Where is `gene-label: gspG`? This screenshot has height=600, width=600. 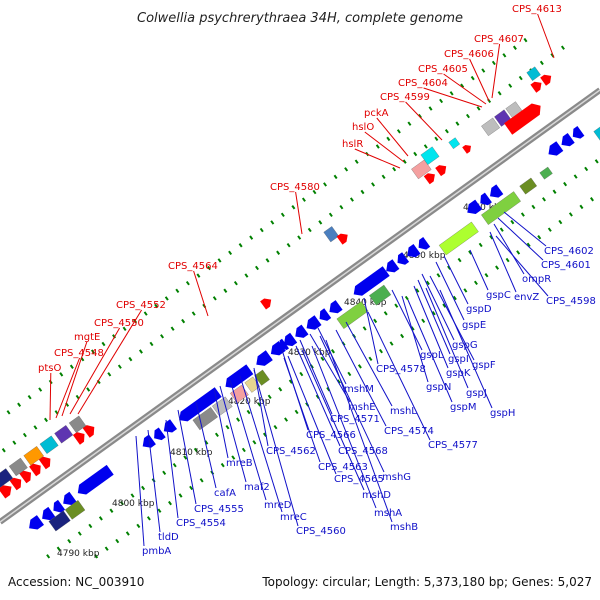 gene-label: gspG is located at coordinates (465, 345).